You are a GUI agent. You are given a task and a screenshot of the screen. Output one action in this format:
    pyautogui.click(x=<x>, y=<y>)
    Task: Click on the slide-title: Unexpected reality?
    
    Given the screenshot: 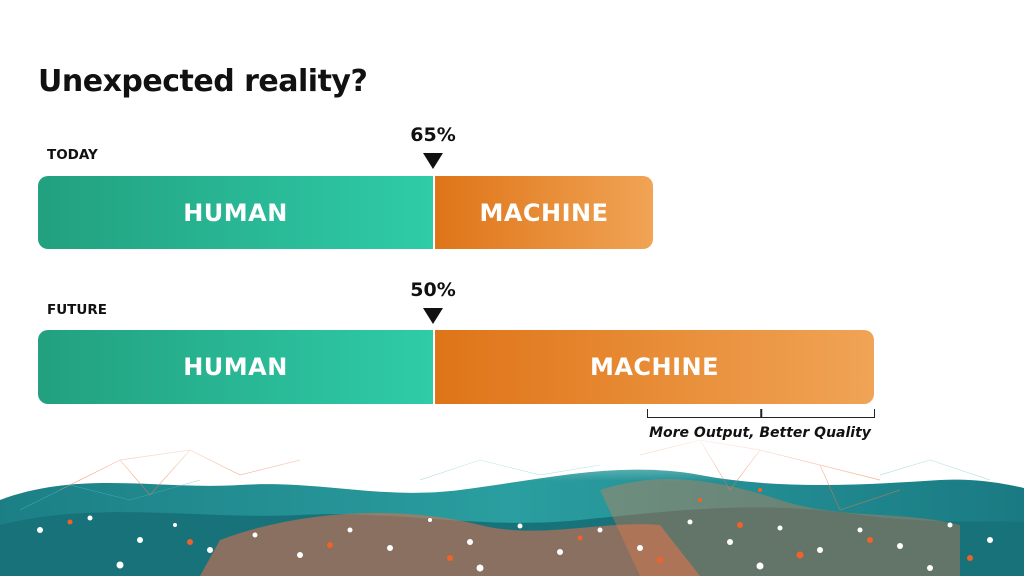 What is the action you would take?
    pyautogui.click(x=203, y=81)
    